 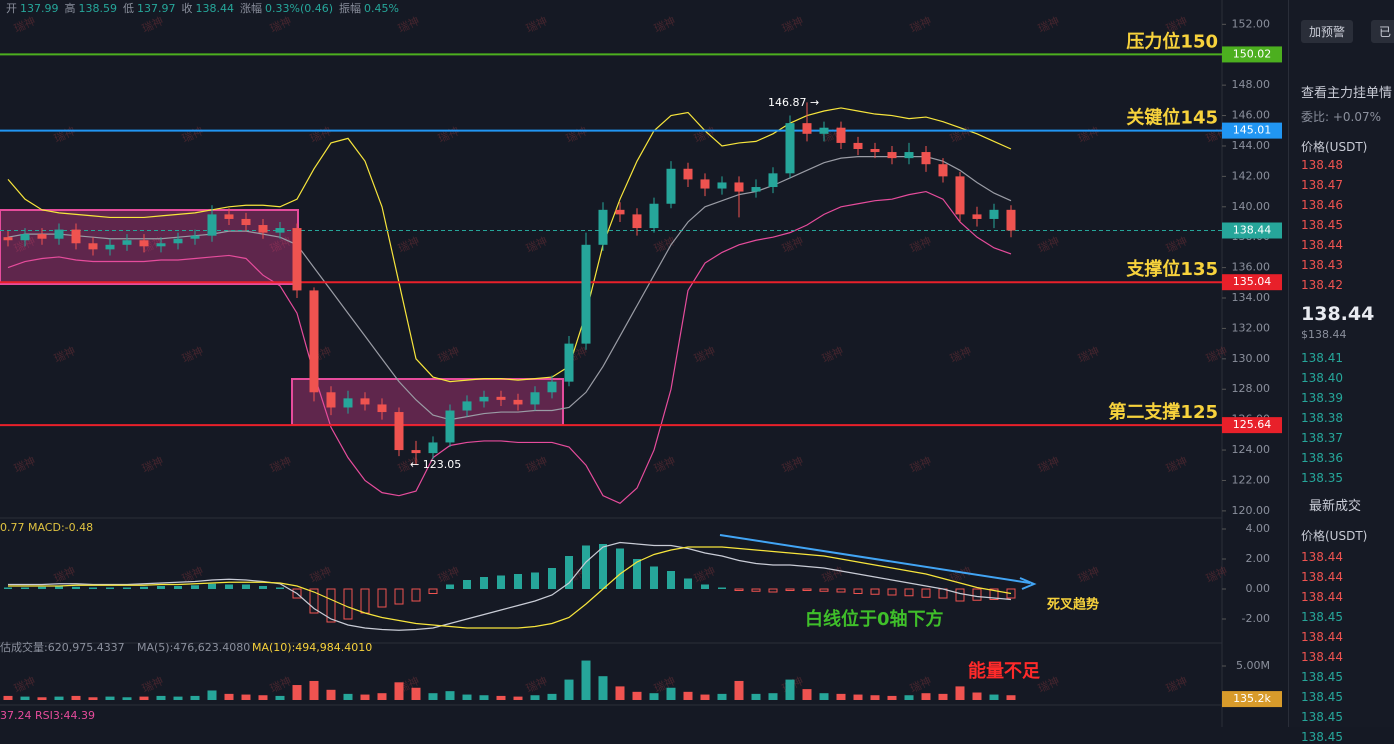 I want to click on ohlc-value: 138.44, so click(x=215, y=8).